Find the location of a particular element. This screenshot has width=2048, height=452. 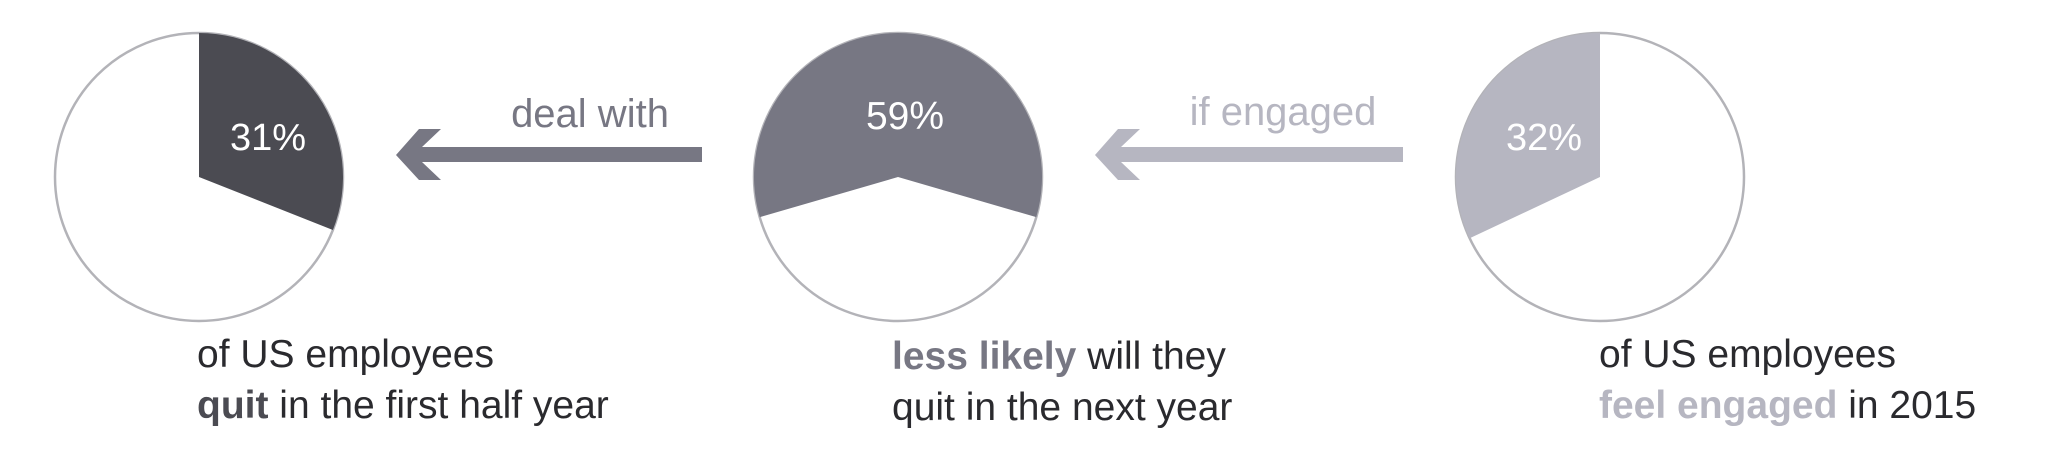

connector-if-engaged: if engaged is located at coordinates (1249, 135).